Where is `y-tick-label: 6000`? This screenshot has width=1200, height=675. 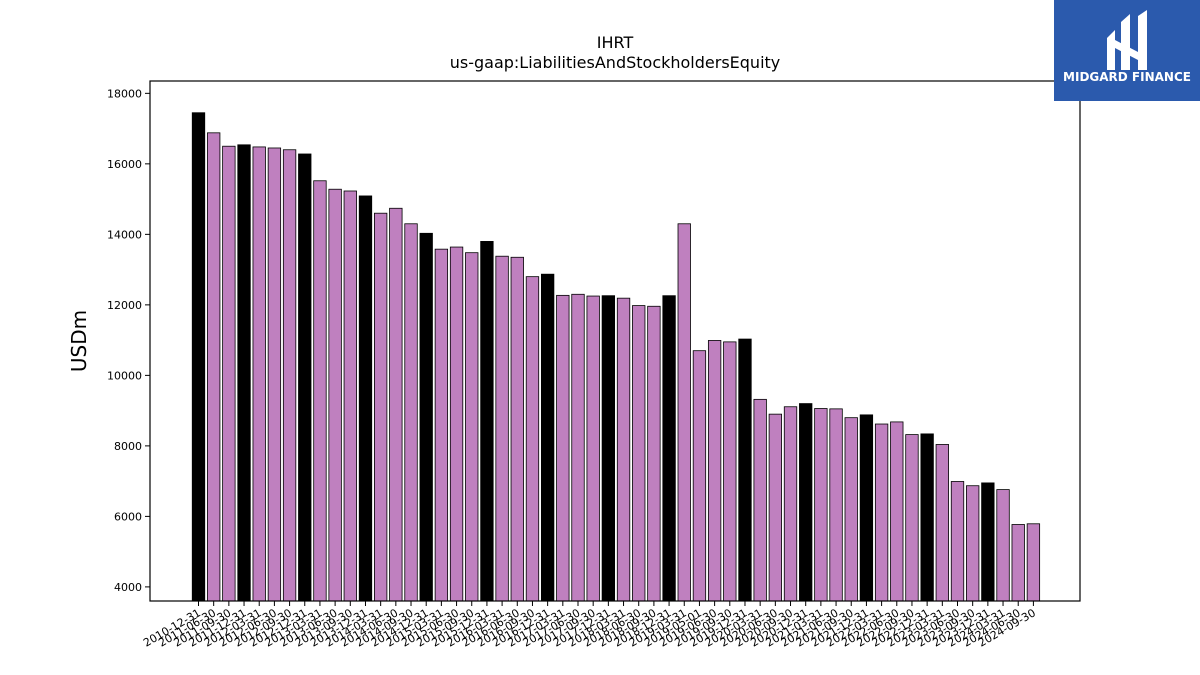 y-tick-label: 6000 is located at coordinates (128, 516).